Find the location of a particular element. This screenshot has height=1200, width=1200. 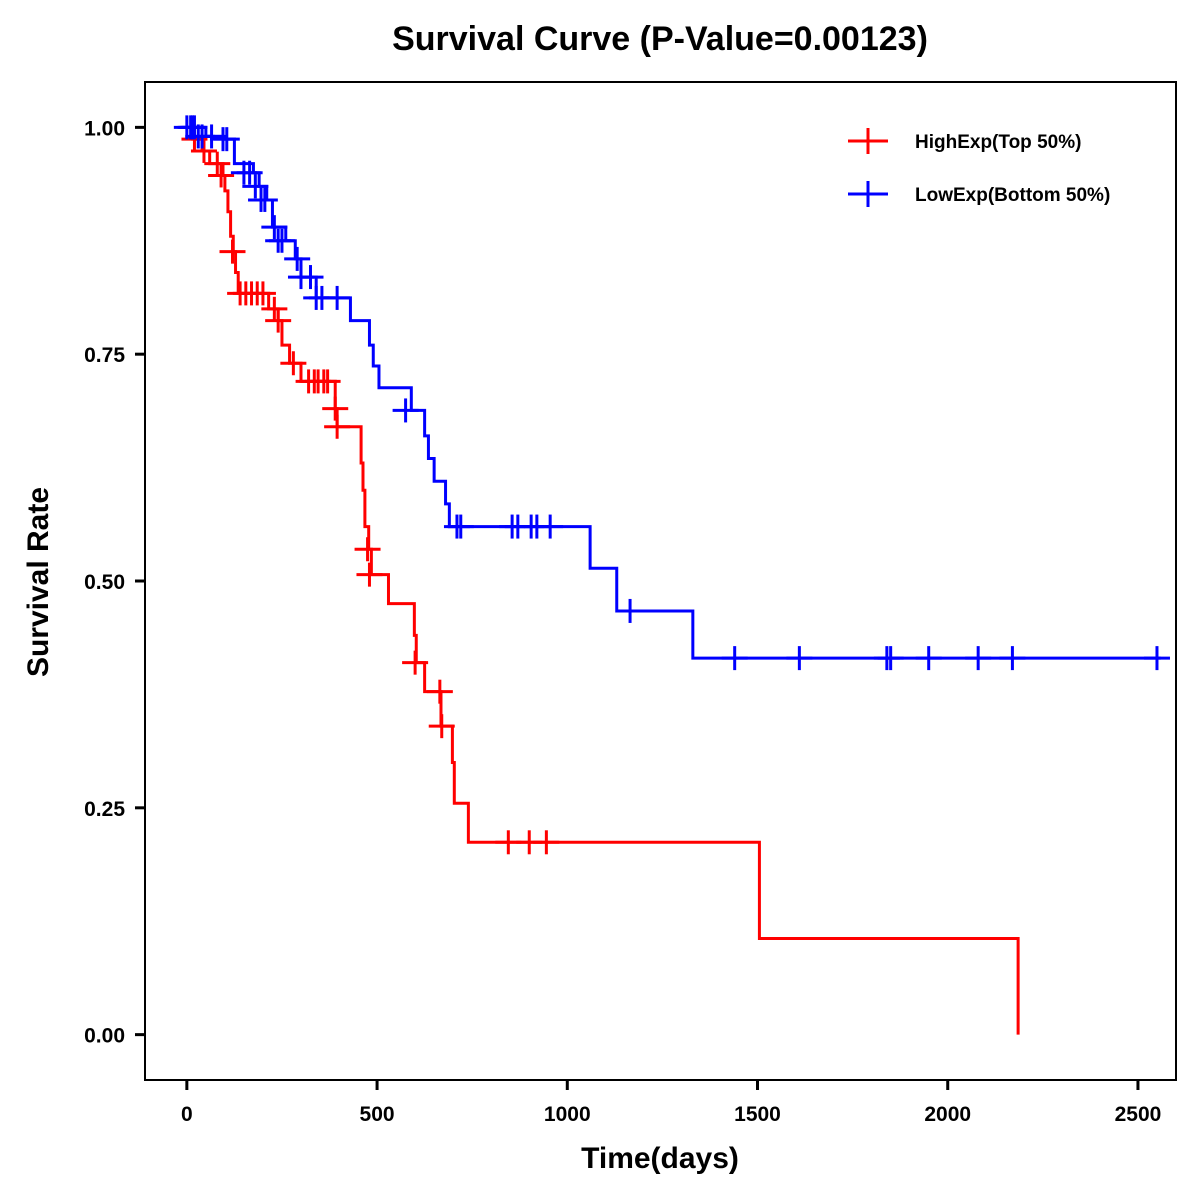

legend-label: LowExp(Bottom 50%) is located at coordinates (1012, 195).